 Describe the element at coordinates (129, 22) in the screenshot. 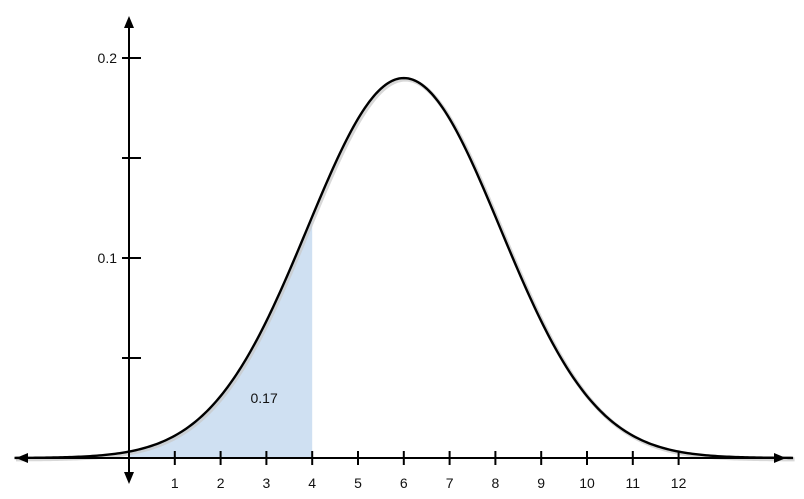

I see `y-axis-top-arrow` at that location.